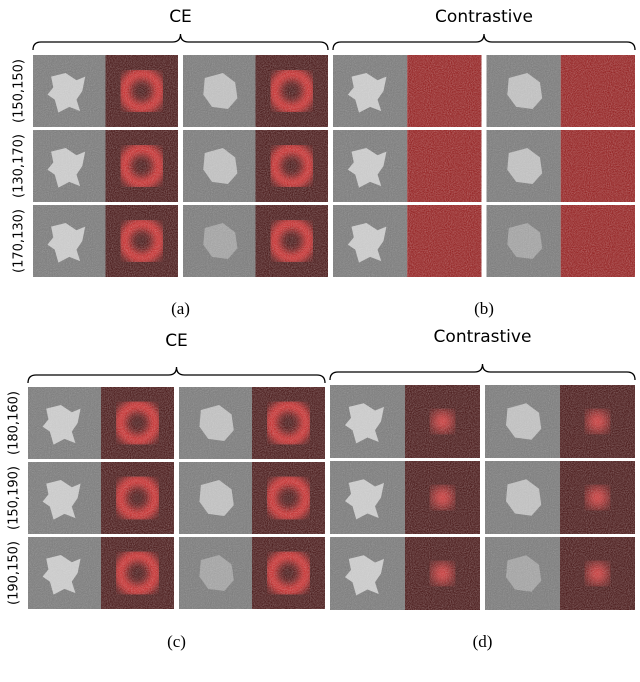 The height and width of the screenshot is (682, 640). Describe the element at coordinates (14, 423) in the screenshot. I see `row-label: (180,160)` at that location.